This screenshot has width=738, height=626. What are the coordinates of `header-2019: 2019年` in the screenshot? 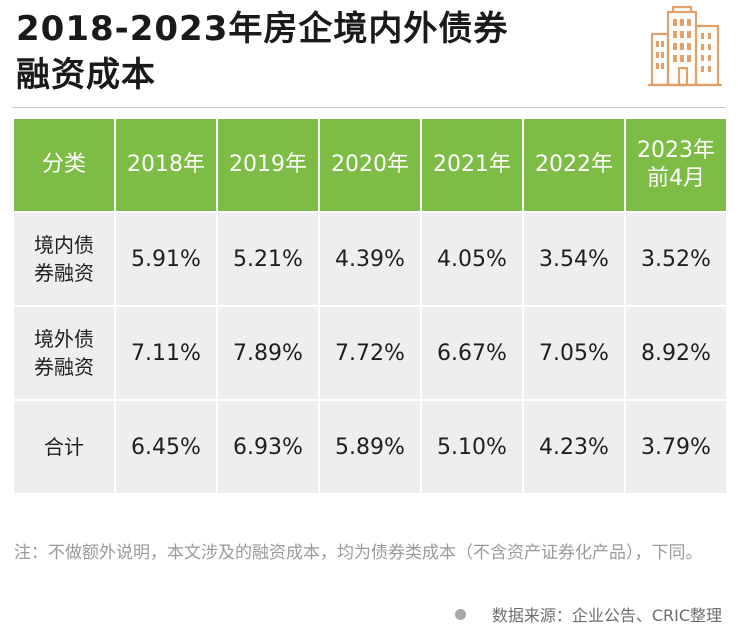 It's located at (268, 165).